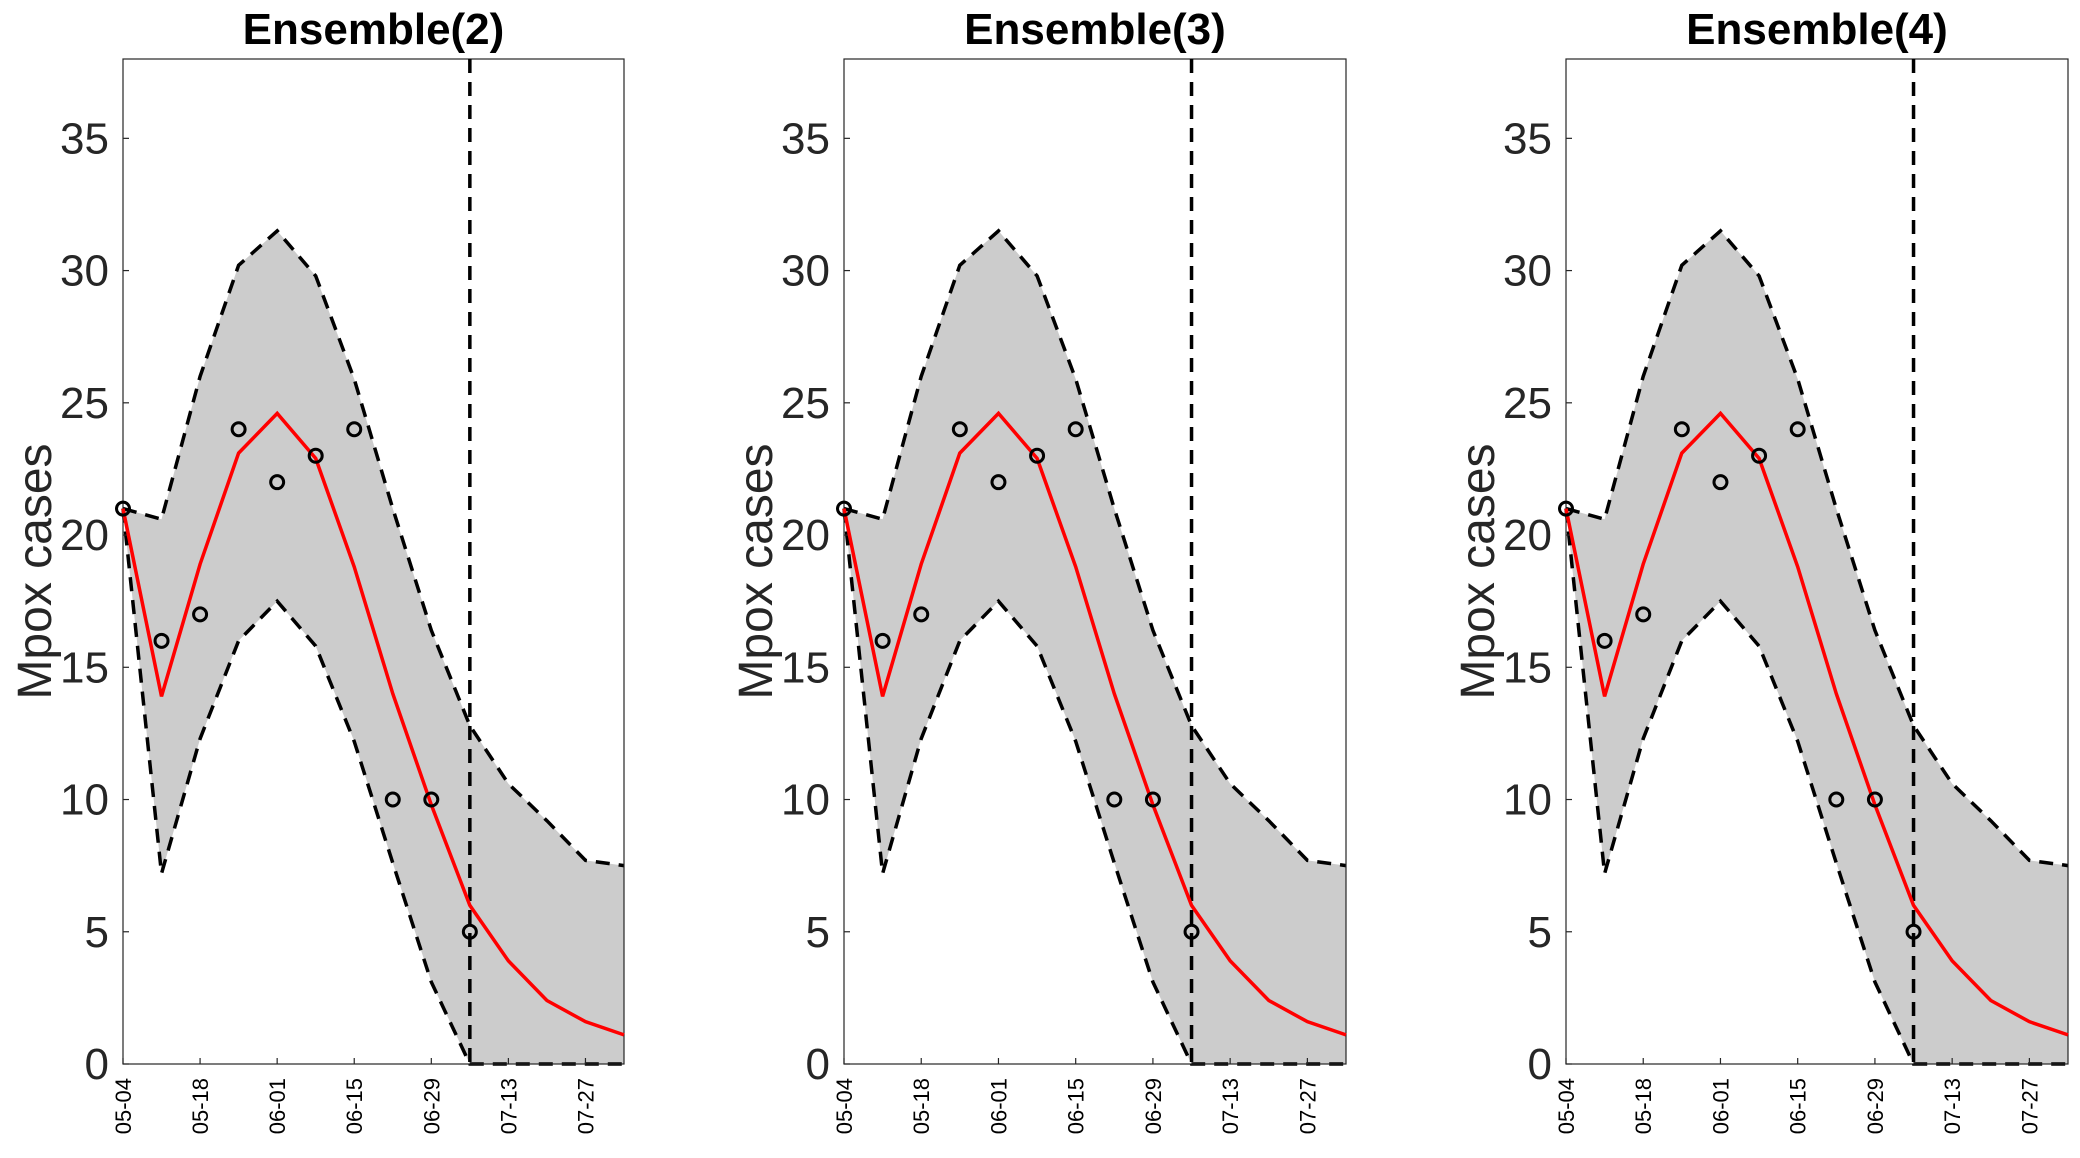  What do you see at coordinates (1095, 29) in the screenshot?
I see `chart-title: Ensemble(3)` at bounding box center [1095, 29].